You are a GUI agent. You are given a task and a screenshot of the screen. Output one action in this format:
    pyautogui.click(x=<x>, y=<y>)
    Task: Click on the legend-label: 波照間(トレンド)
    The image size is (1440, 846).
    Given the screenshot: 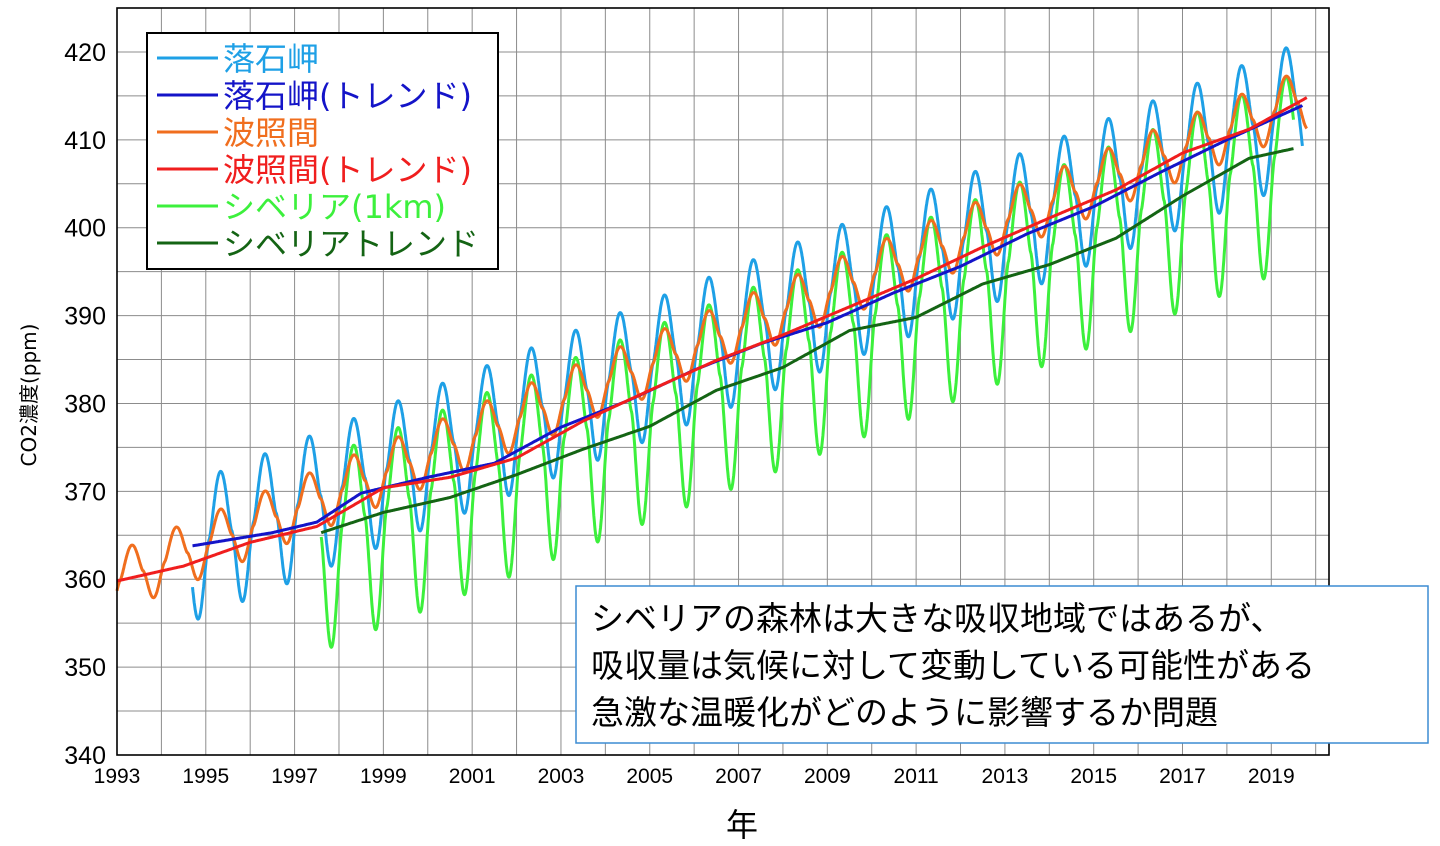 What is the action you would take?
    pyautogui.click(x=347, y=170)
    